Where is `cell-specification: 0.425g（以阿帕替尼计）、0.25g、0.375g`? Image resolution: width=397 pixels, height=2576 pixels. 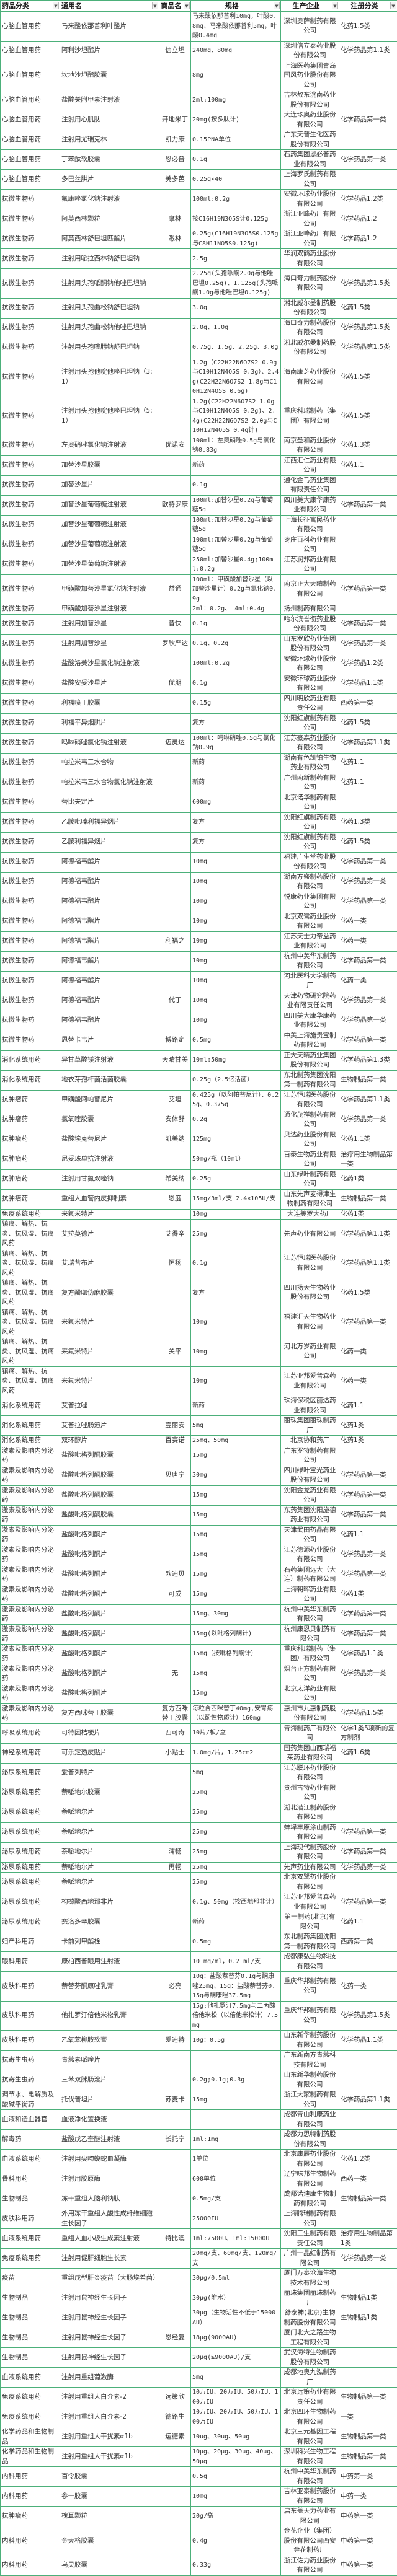
cell-specification: 0.425g（以阿帕替尼计）、0.25g、0.375g is located at coordinates (236, 1100).